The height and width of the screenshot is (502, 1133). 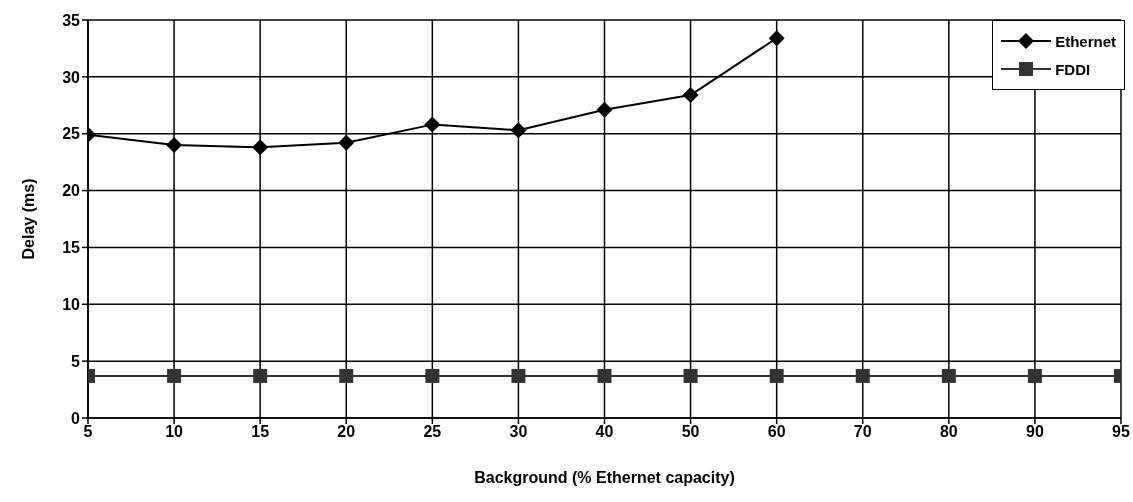 What do you see at coordinates (948, 432) in the screenshot?
I see `x-tick-label: 80` at bounding box center [948, 432].